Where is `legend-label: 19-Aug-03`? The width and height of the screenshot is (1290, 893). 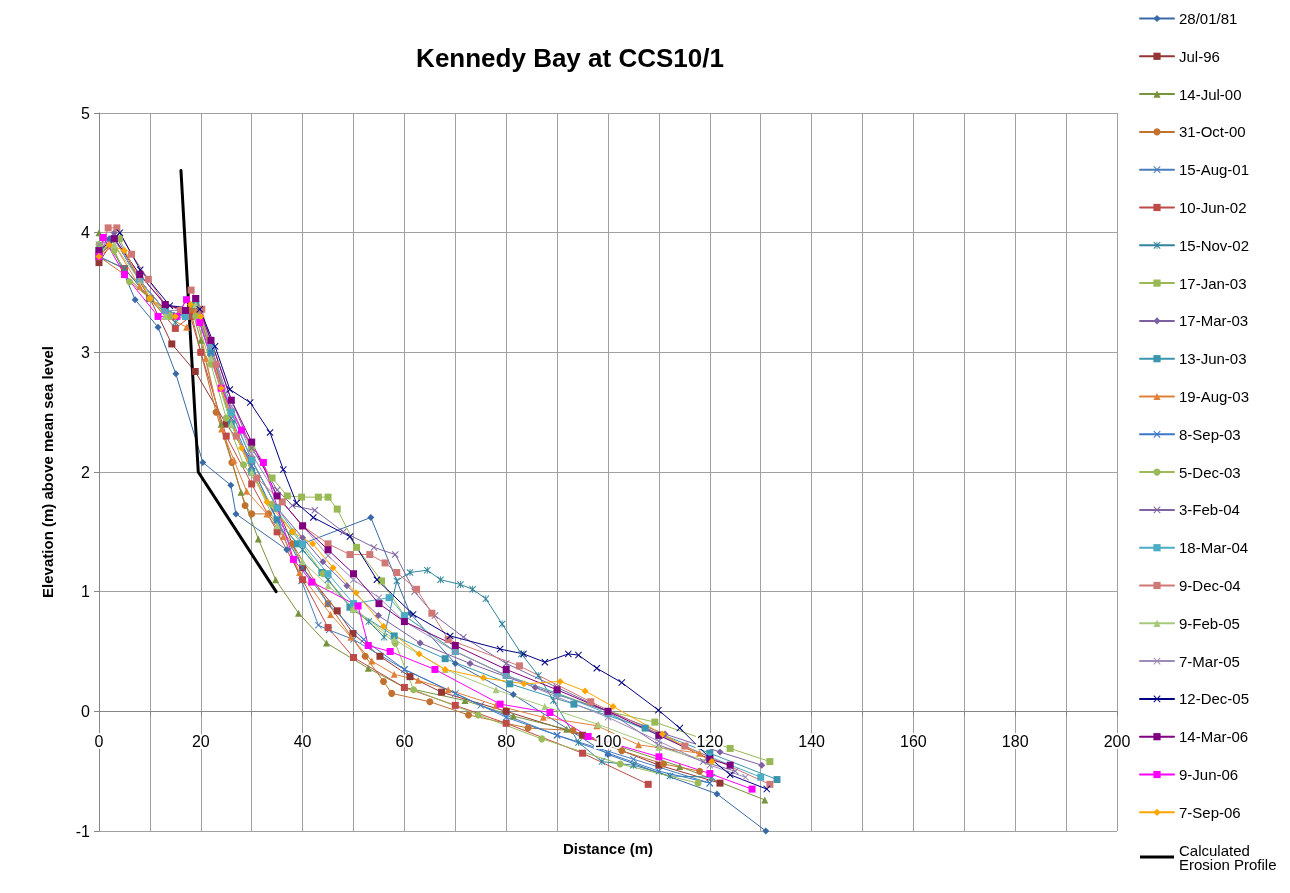 legend-label: 19-Aug-03 is located at coordinates (1214, 396).